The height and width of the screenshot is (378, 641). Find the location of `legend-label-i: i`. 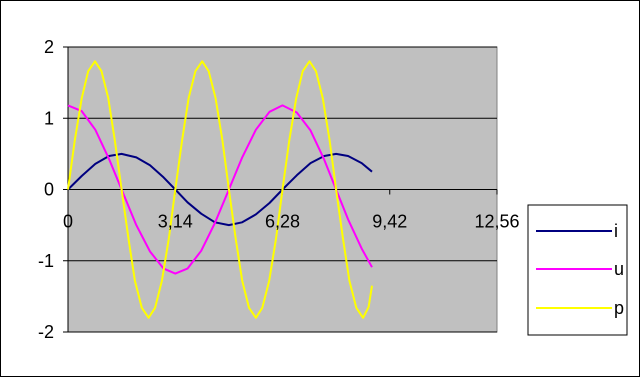

legend-label-i: i is located at coordinates (616, 231).